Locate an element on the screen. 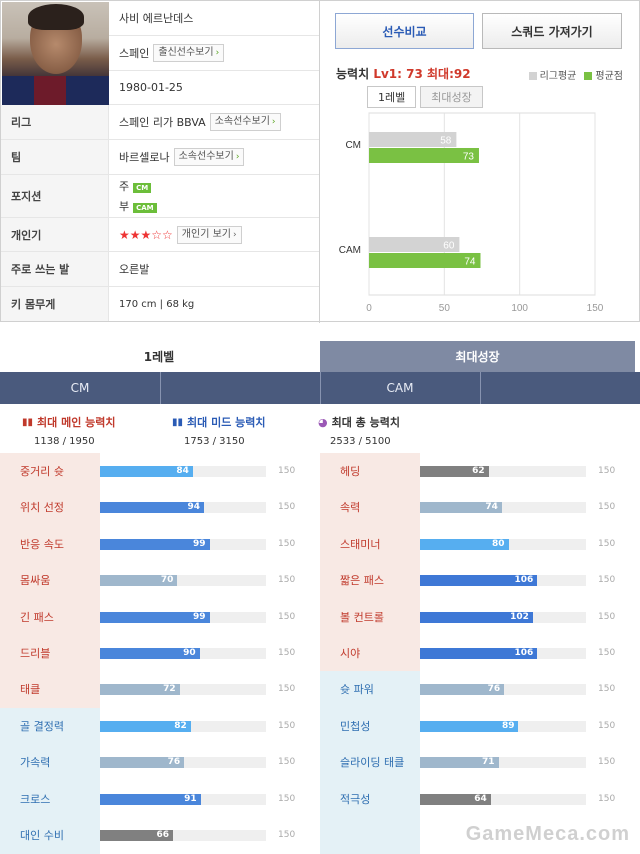  stat-name: 슬라이딩 태클 is located at coordinates (372, 763).